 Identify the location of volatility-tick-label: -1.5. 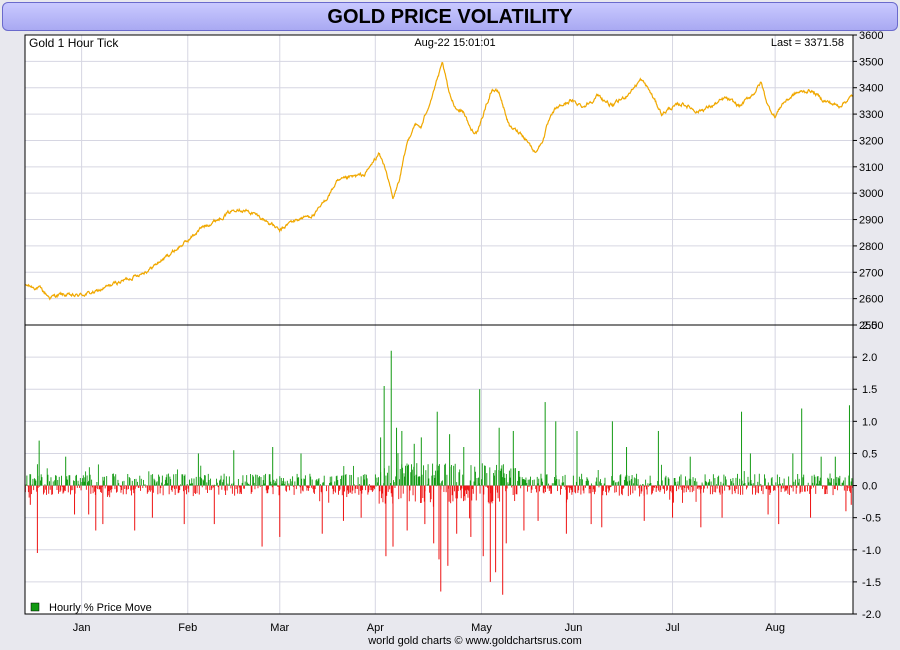
(871, 583).